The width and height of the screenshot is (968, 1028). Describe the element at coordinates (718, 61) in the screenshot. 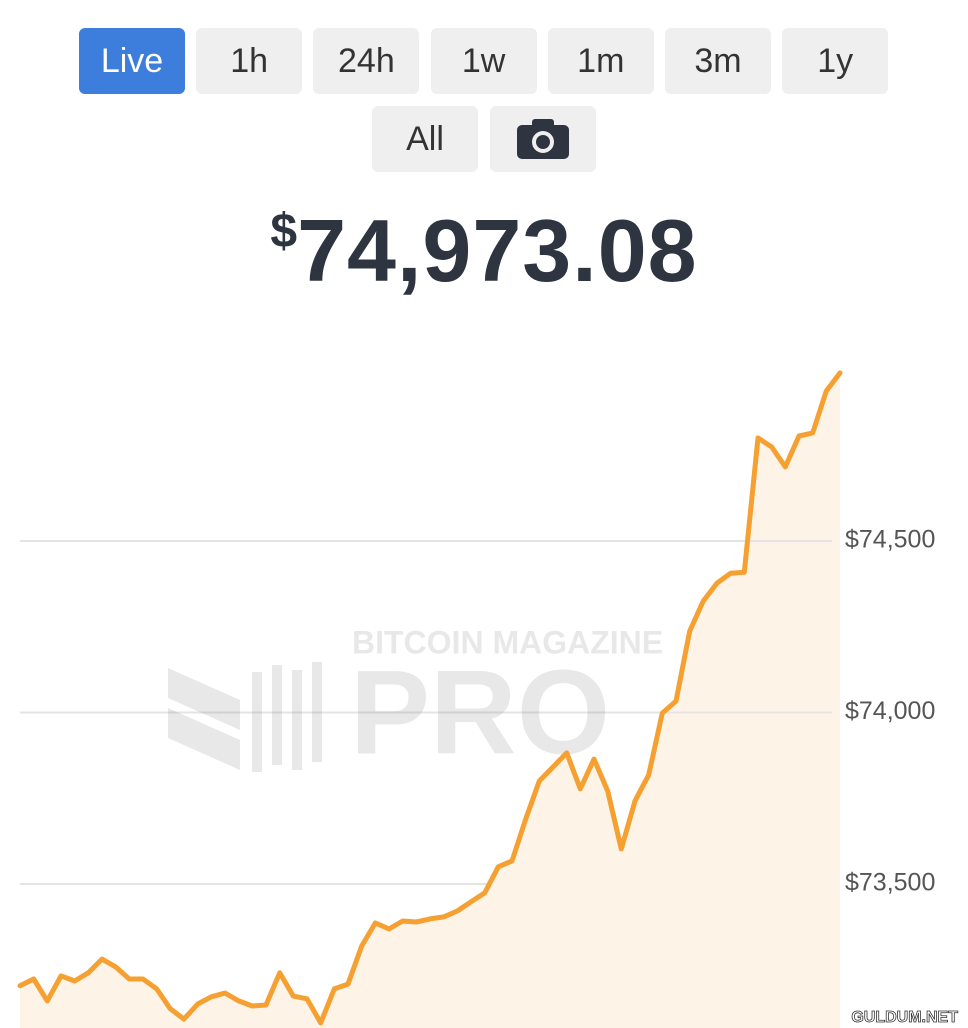

I see `range-button: 3m` at that location.